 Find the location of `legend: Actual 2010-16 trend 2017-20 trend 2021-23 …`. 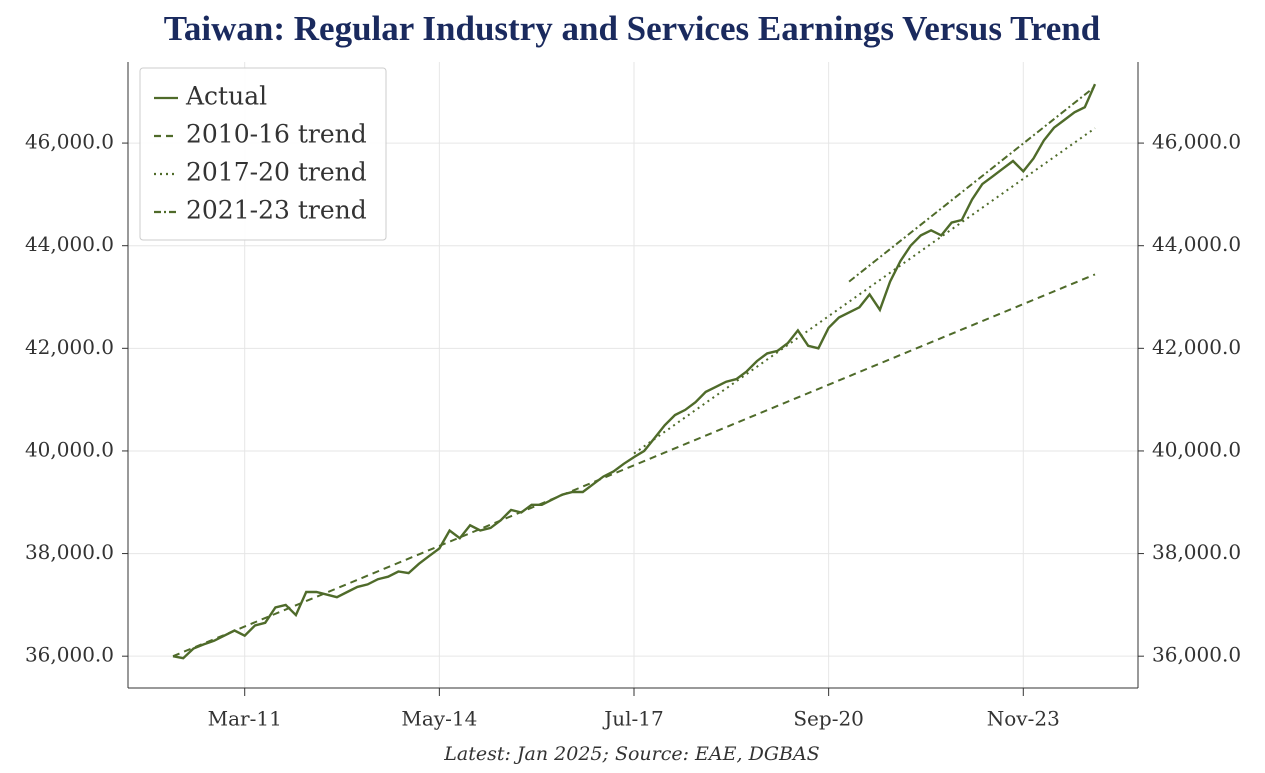

legend: Actual 2010-16 trend 2017-20 trend 2021-23 … is located at coordinates (263, 154).